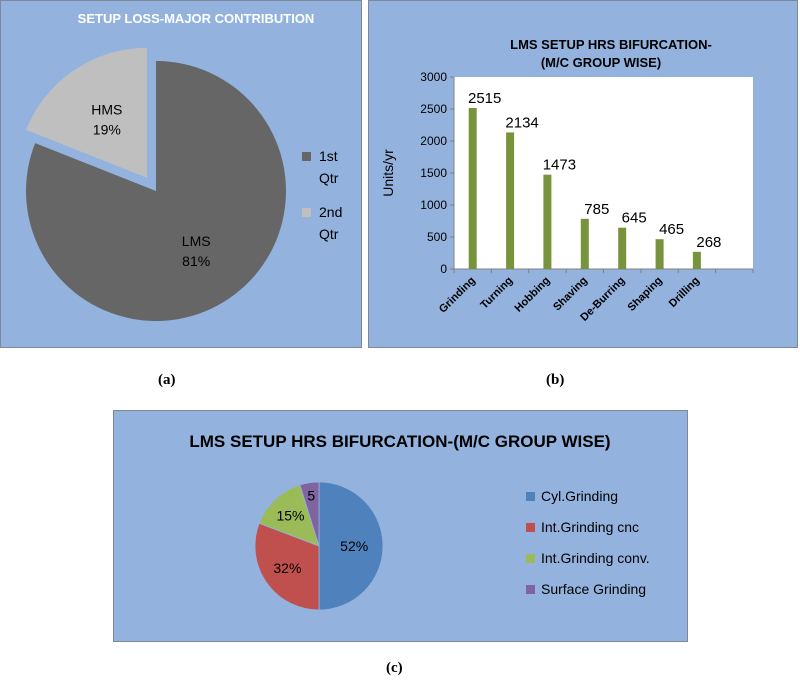  I want to click on x-tick-label-turning: Turning, so click(496, 293).